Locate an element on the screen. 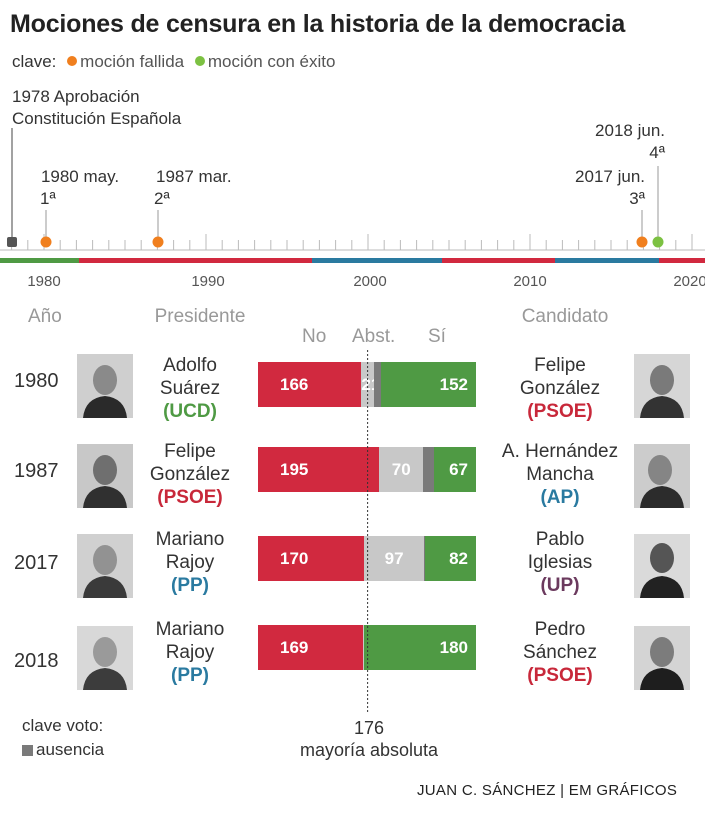 The image size is (705, 834). candidate-last-name: Iglesias is located at coordinates (560, 562).